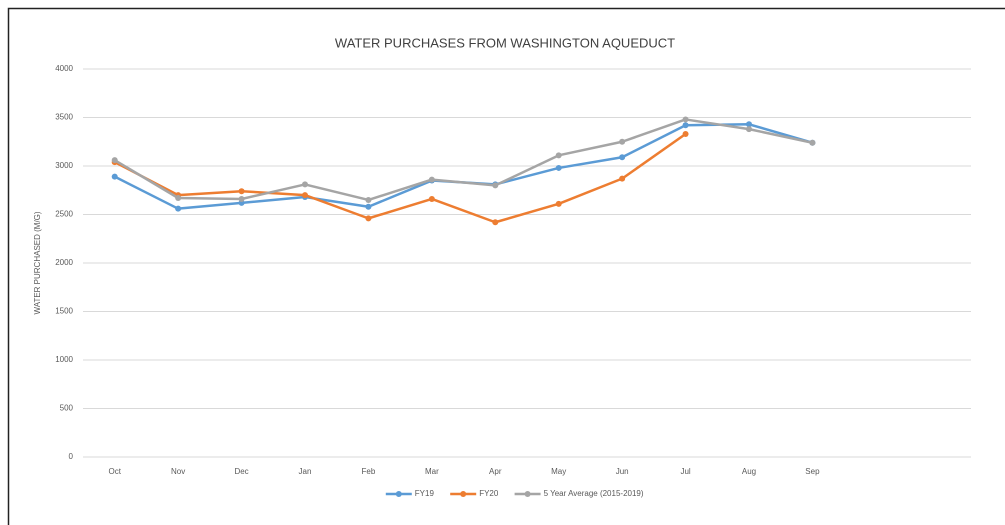 The width and height of the screenshot is (1005, 525). Describe the element at coordinates (178, 471) in the screenshot. I see `x-tick-label: Nov` at that location.